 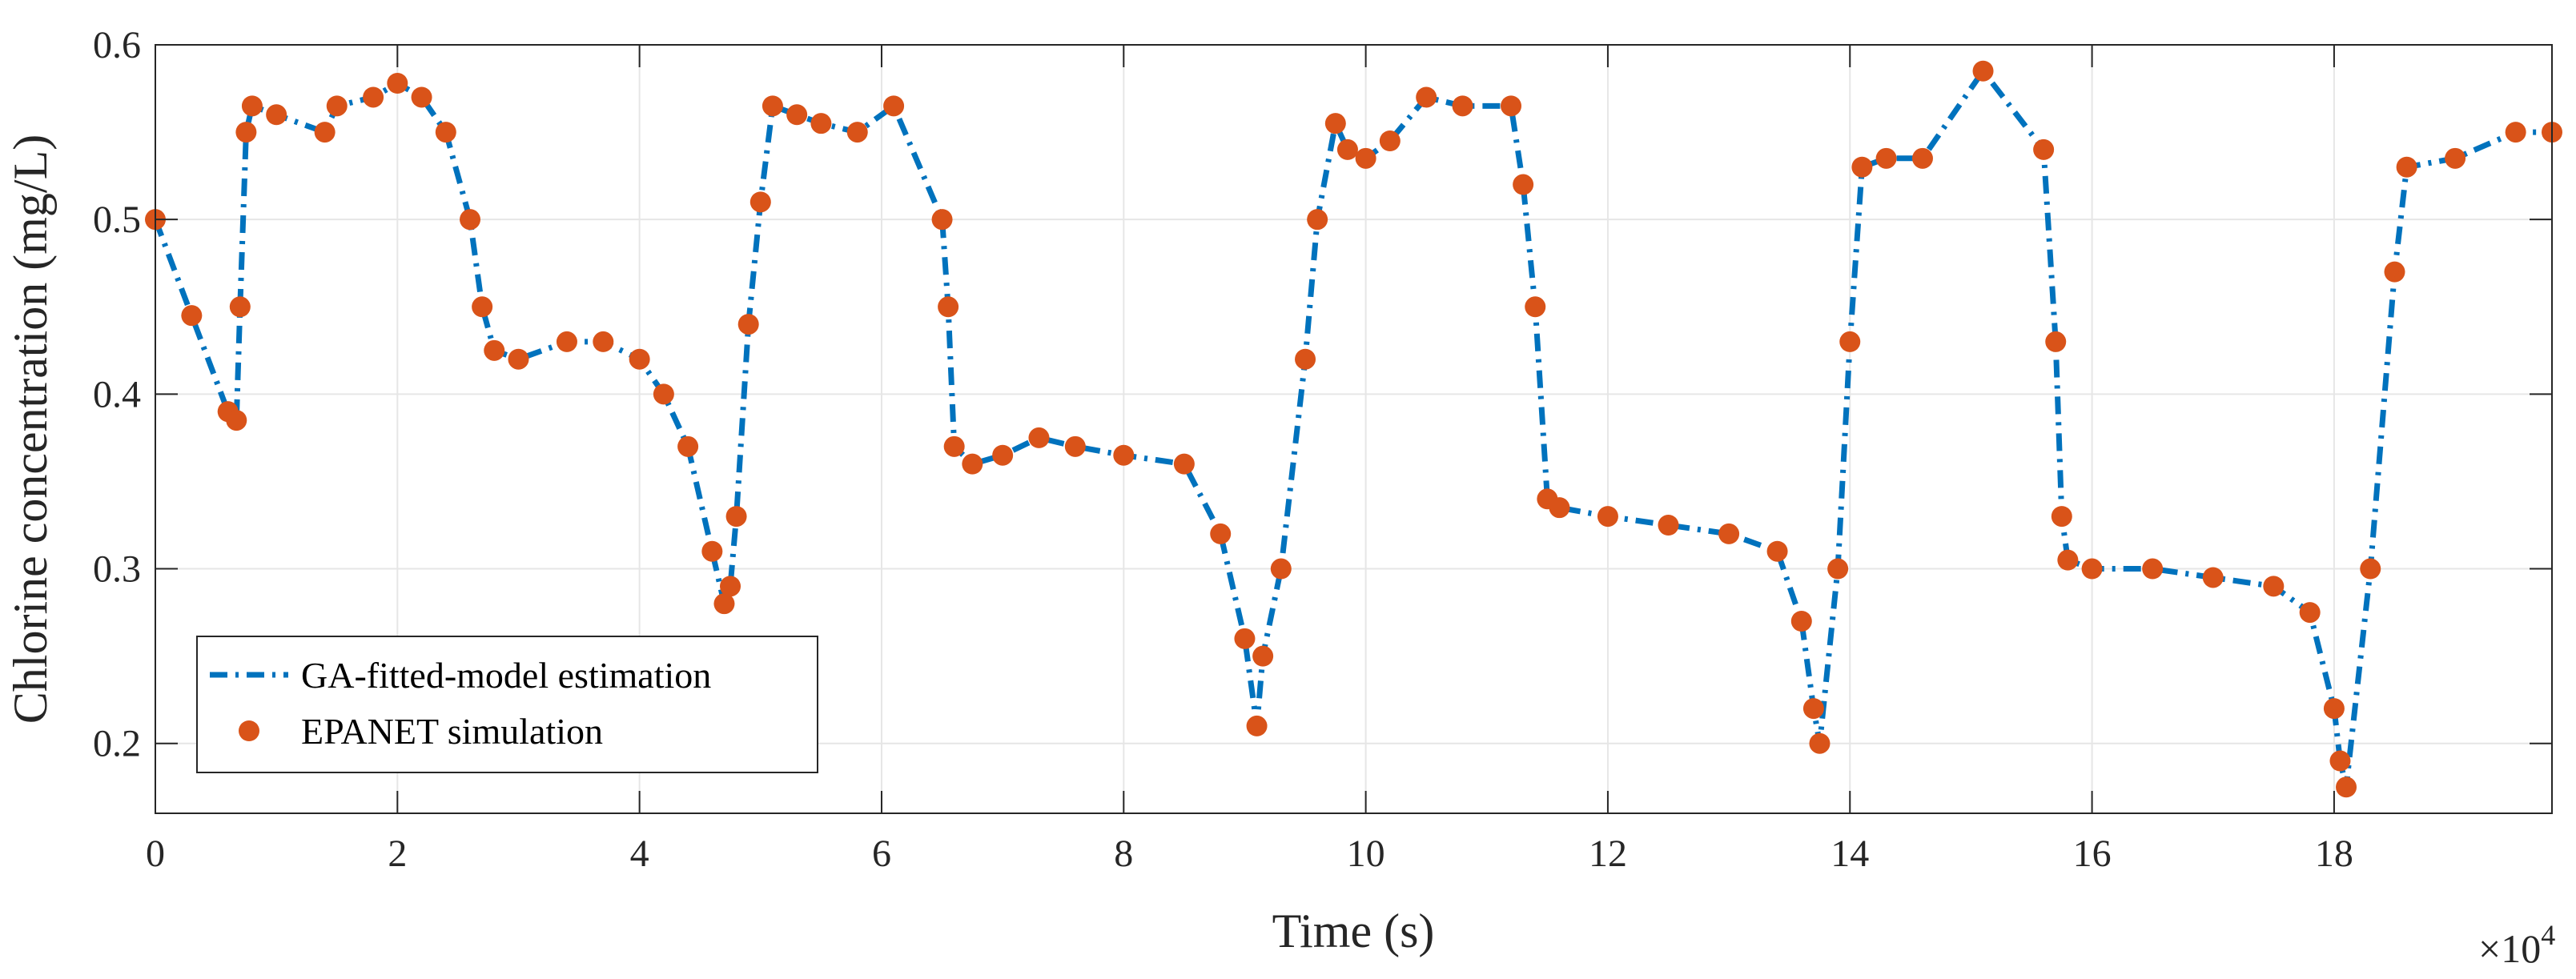 What do you see at coordinates (117, 569) in the screenshot?
I see `y-tick-label: 0.3` at bounding box center [117, 569].